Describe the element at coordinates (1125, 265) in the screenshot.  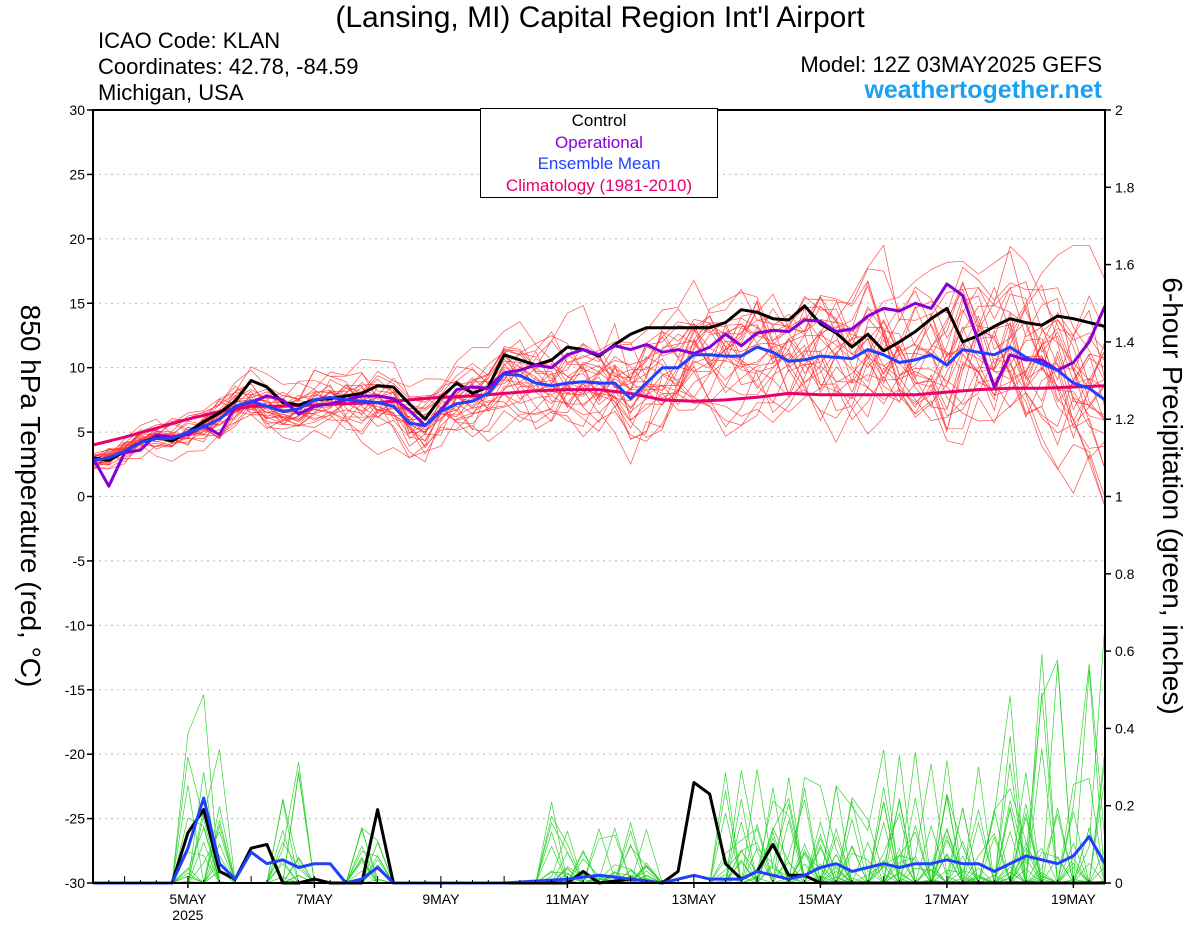
I see `right-tick-label: 1.6` at that location.